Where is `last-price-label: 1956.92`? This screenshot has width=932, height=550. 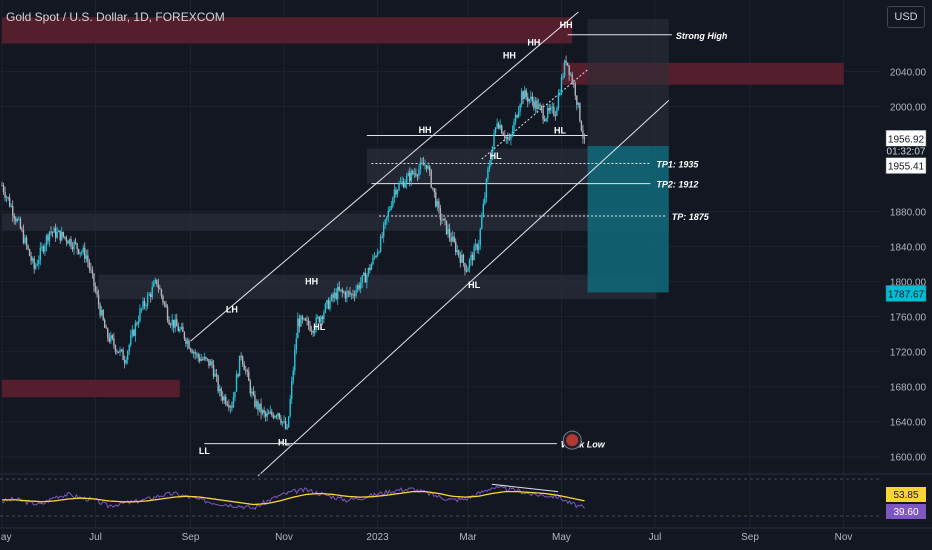 last-price-label: 1956.92 is located at coordinates (906, 139).